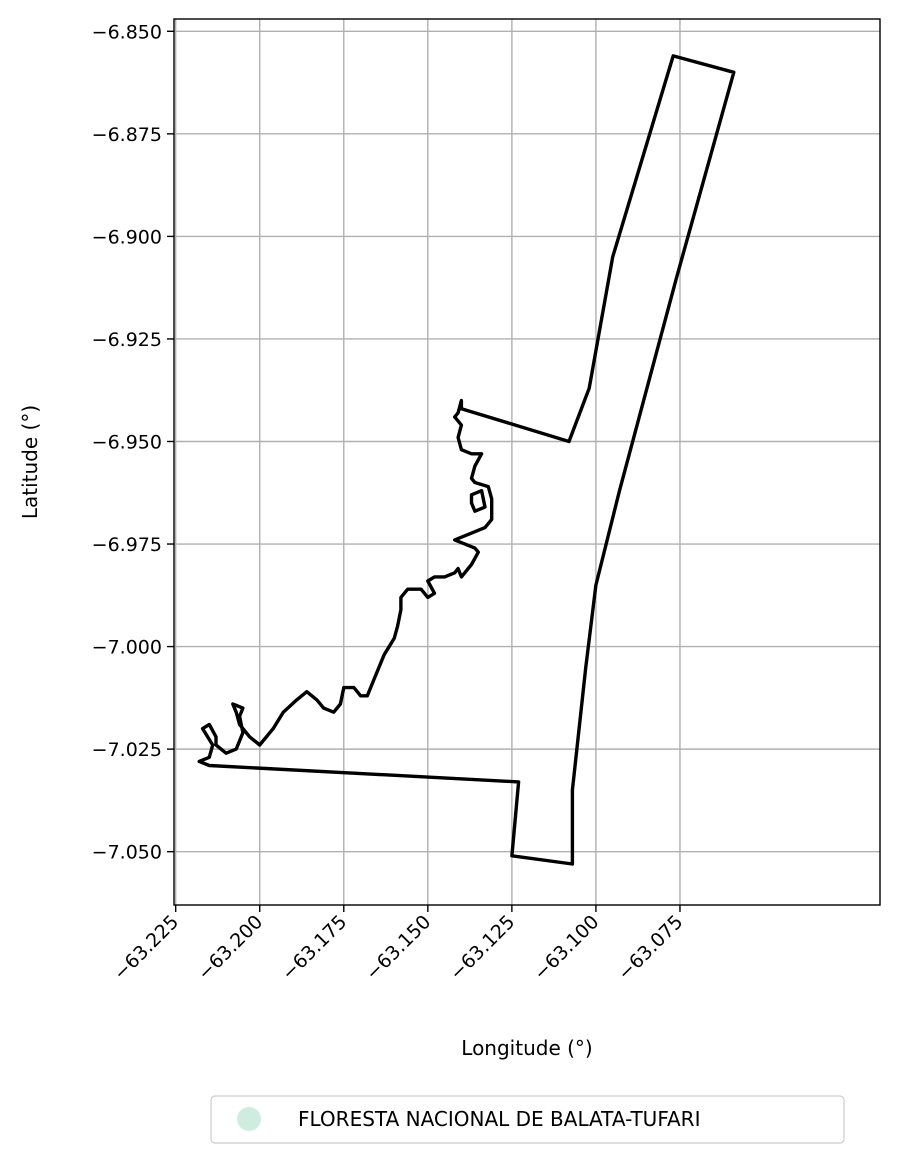 The image size is (900, 1163). I want to click on legend-entry-label: FLORESTA NACIONAL DE BALATA-TUFARI, so click(499, 1119).